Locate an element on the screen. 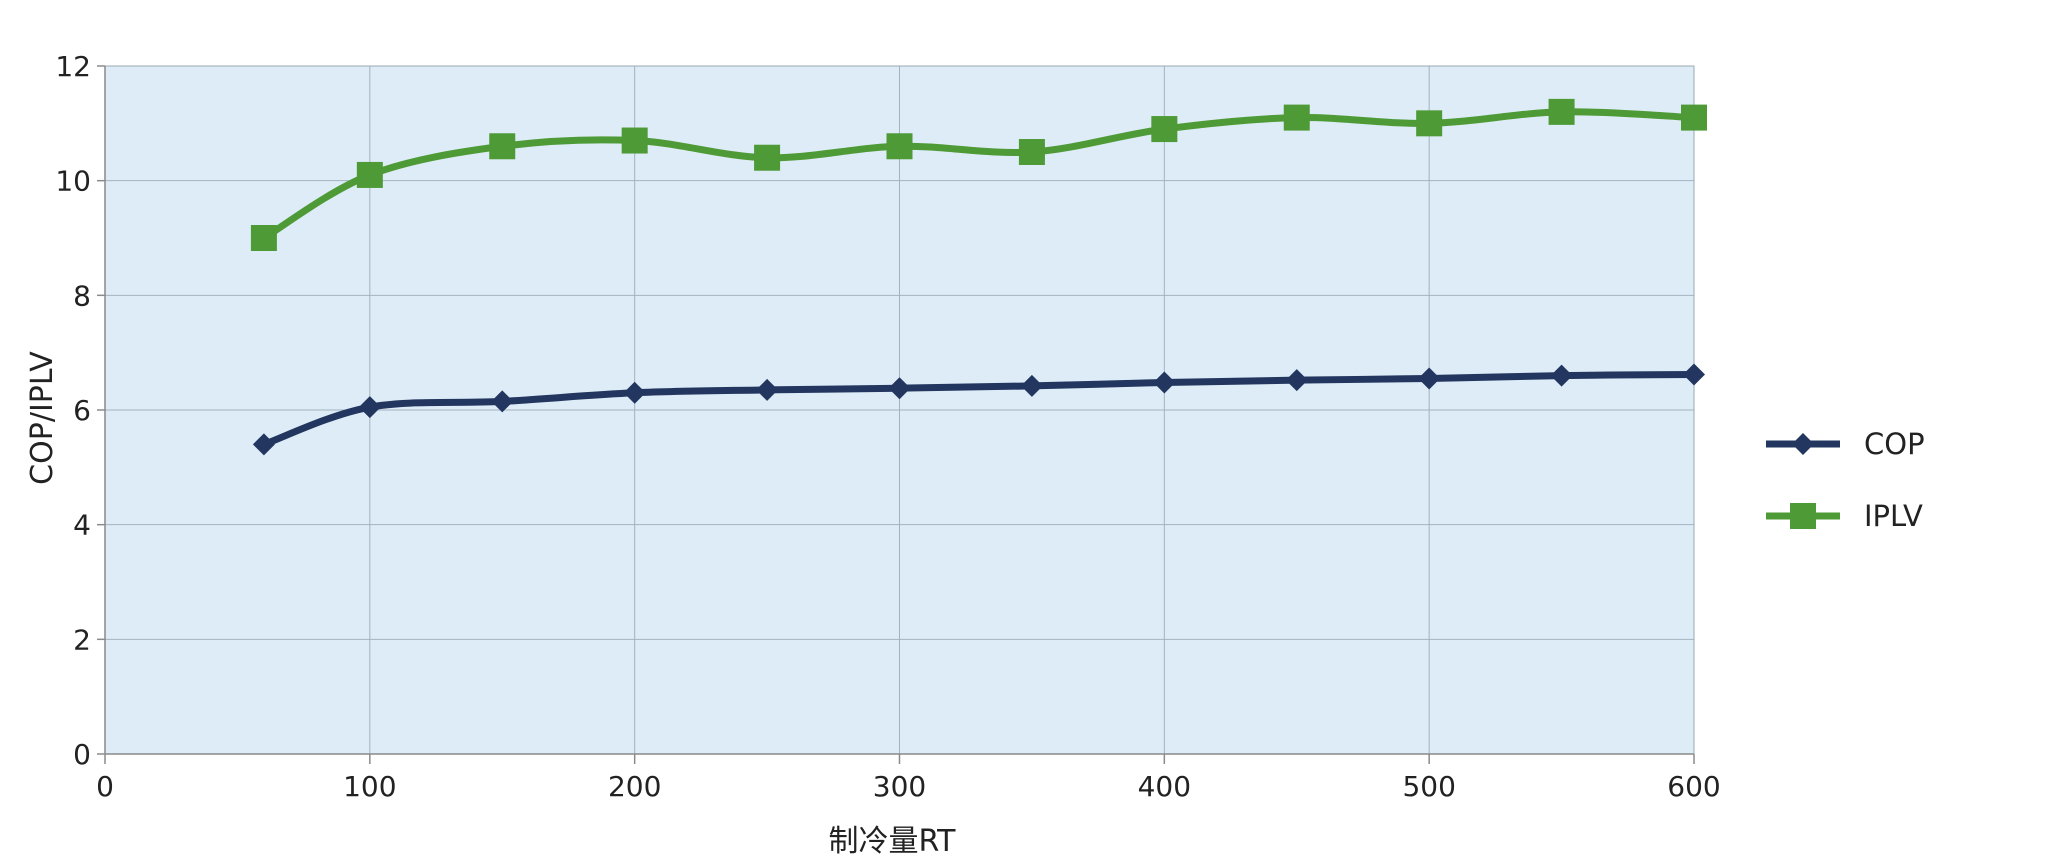  y-tick-label: 6 is located at coordinates (82, 410).